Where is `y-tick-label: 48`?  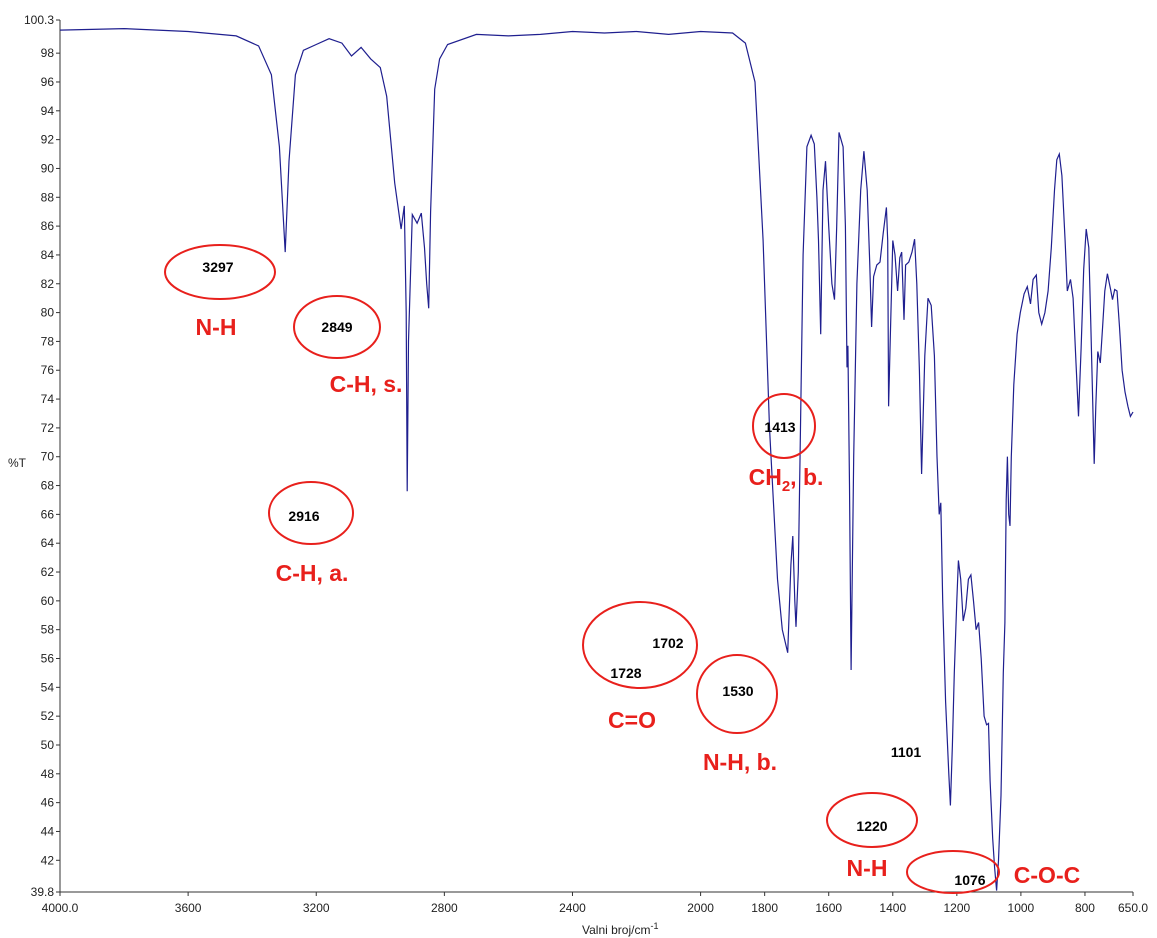 y-tick-label: 48 is located at coordinates (48, 774).